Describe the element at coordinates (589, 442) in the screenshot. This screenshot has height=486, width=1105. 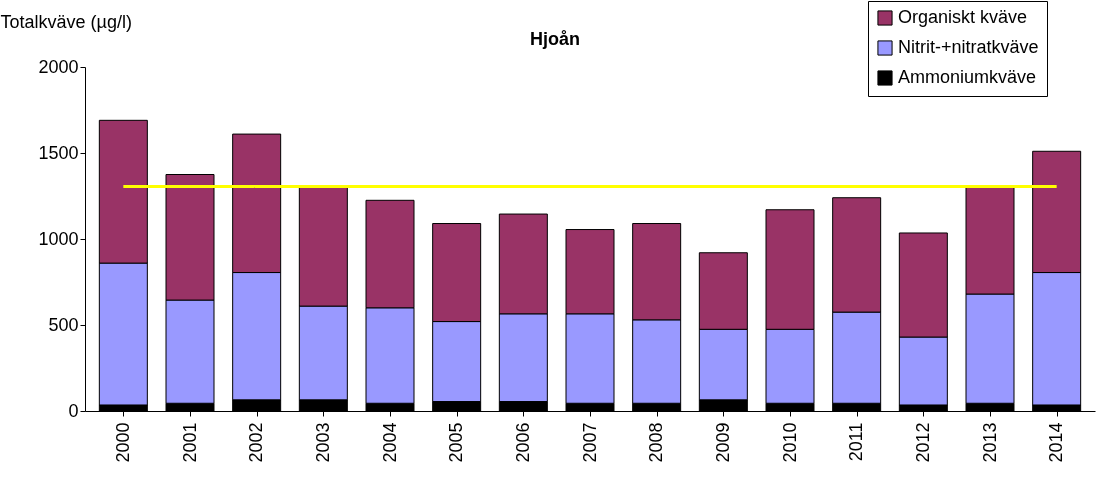
I see `x-tick-label: 2007` at that location.